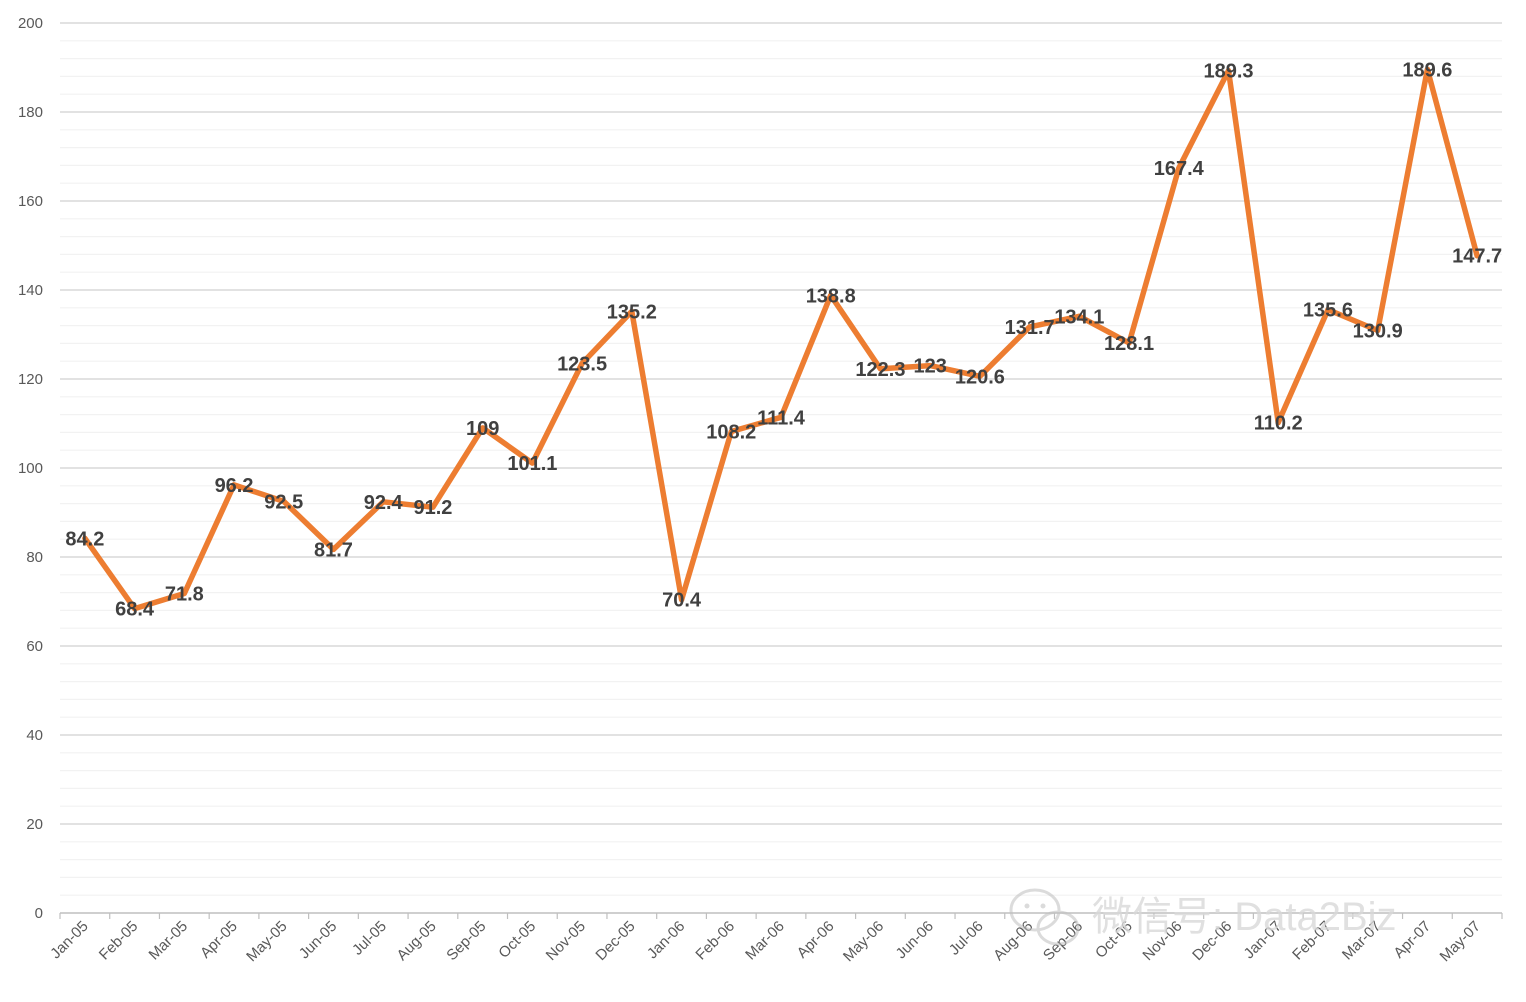  I want to click on data-label: 109, so click(482, 429).